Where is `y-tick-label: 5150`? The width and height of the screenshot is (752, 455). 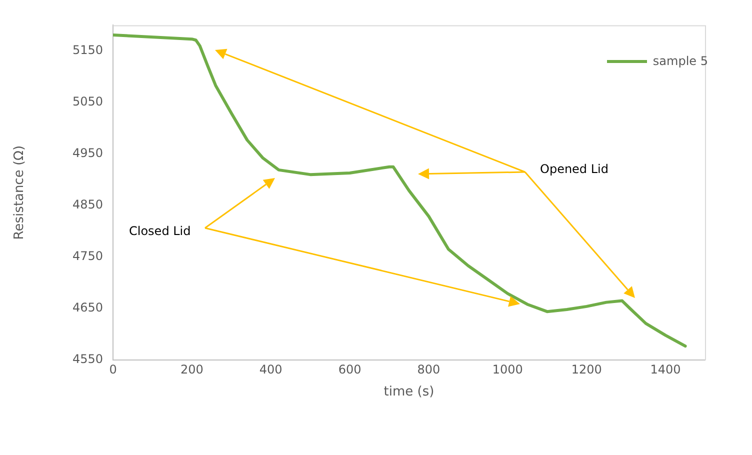
y-tick-label: 5150 is located at coordinates (87, 50).